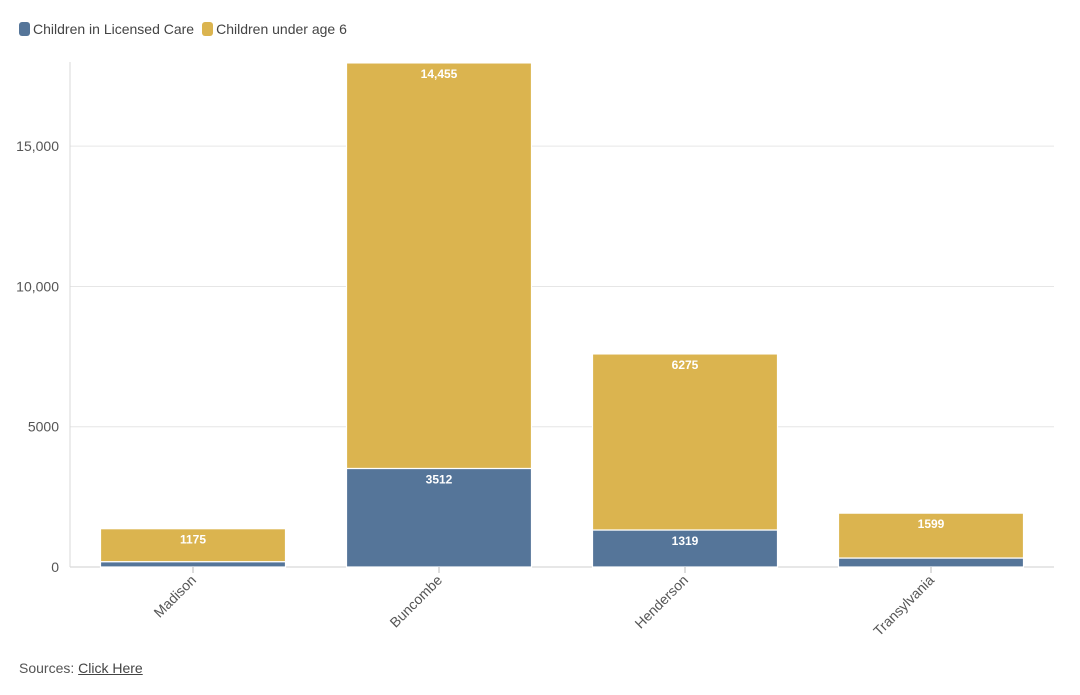 This screenshot has height=695, width=1080. Describe the element at coordinates (37, 146) in the screenshot. I see `y-tick-label: 15,000` at that location.